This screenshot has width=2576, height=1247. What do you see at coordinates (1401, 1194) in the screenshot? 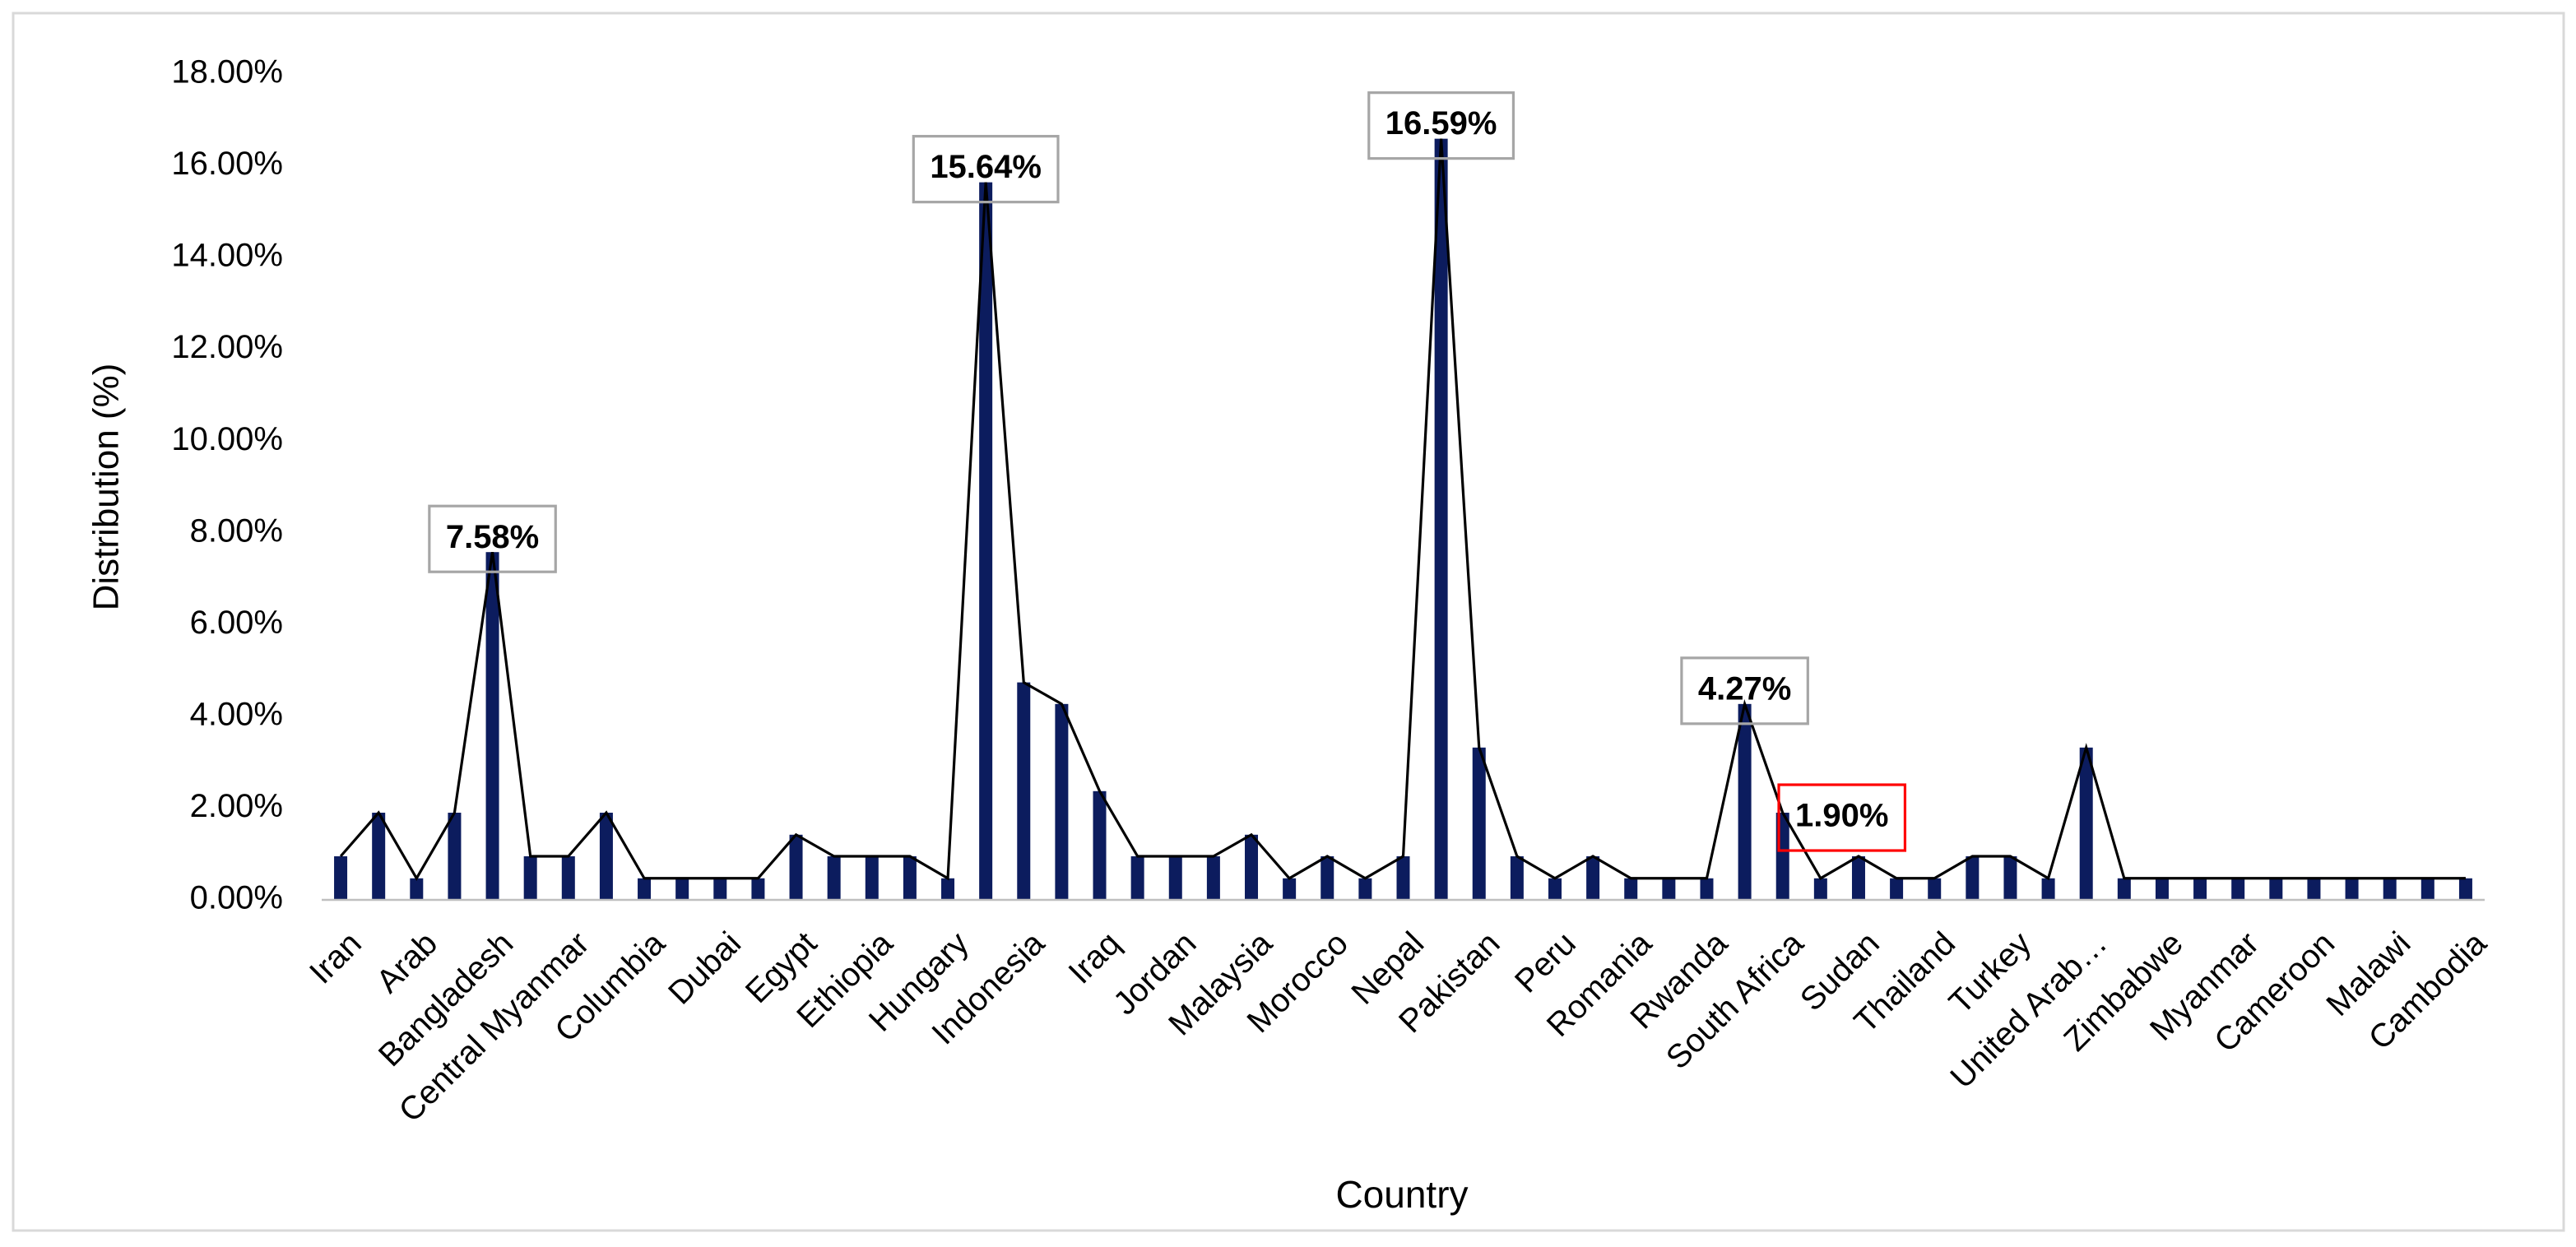
I see `x-axis-title: Country` at bounding box center [1401, 1194].